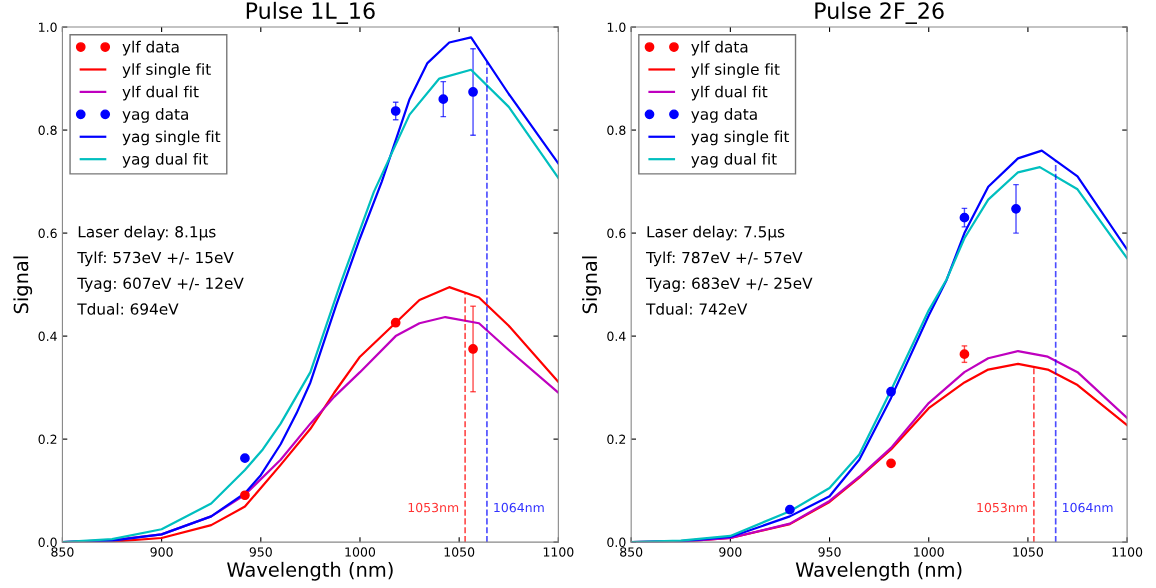 The width and height of the screenshot is (1156, 588). Describe the element at coordinates (155, 259) in the screenshot. I see `annotation: Tylf: 573eV +/- 15eV` at that location.